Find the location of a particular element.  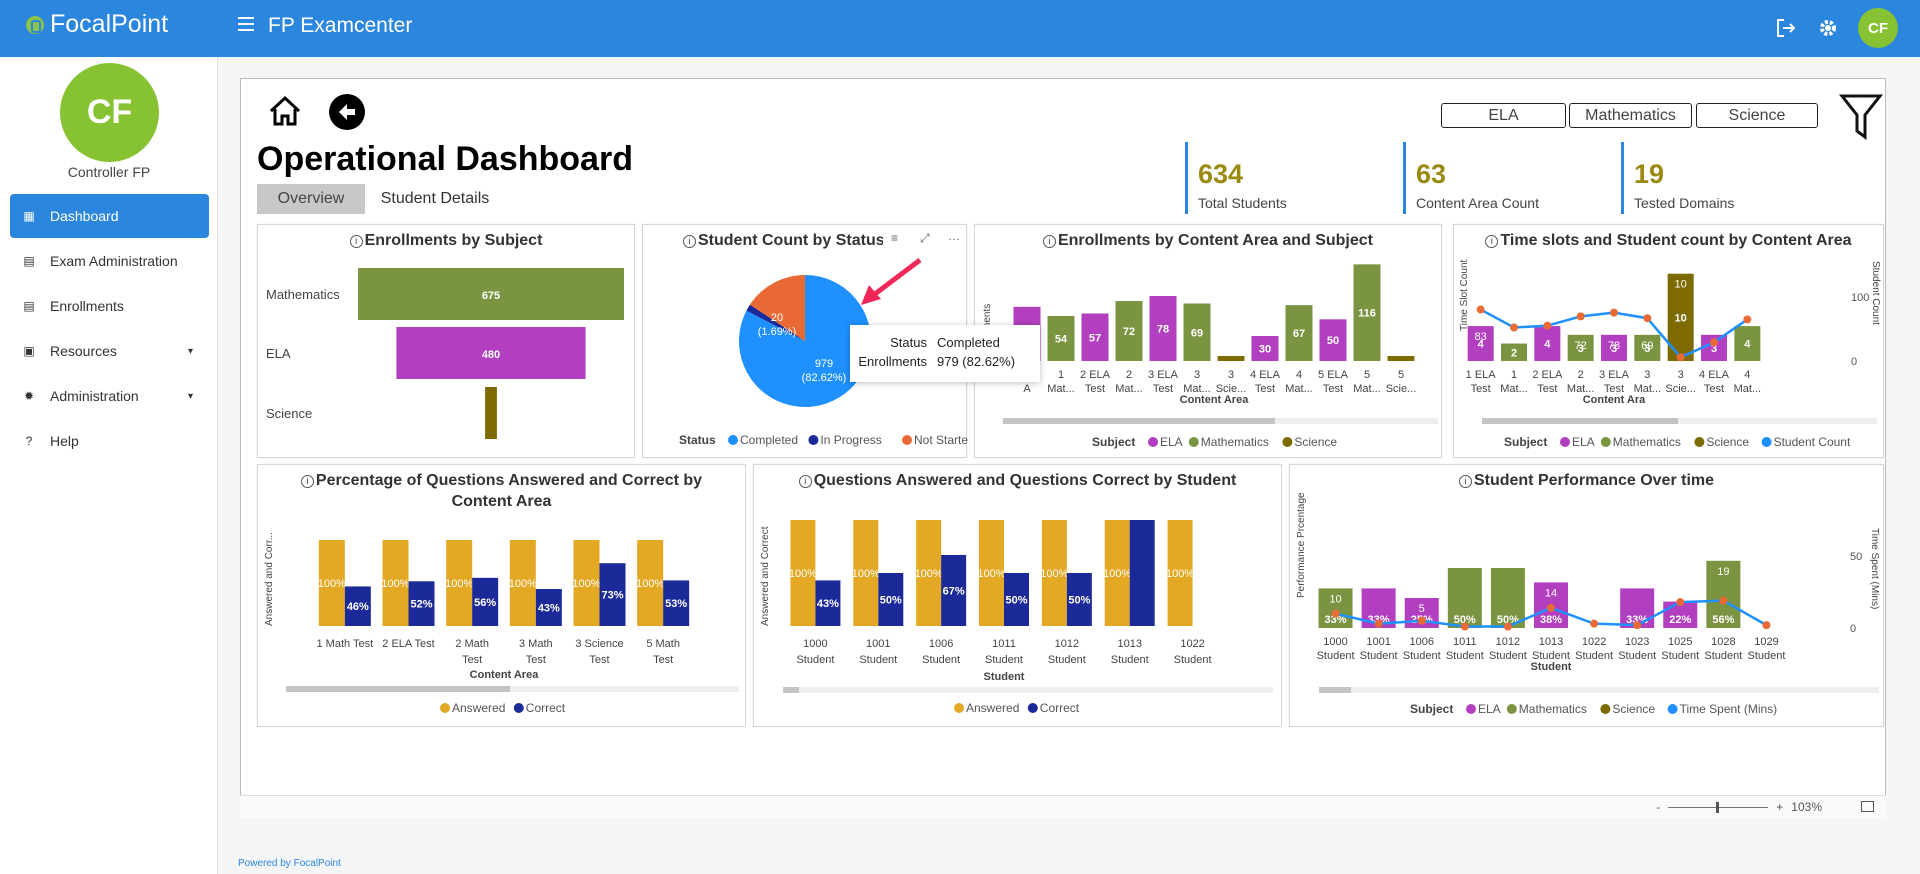

brand-logo: FocalPoint is located at coordinates (97, 24).